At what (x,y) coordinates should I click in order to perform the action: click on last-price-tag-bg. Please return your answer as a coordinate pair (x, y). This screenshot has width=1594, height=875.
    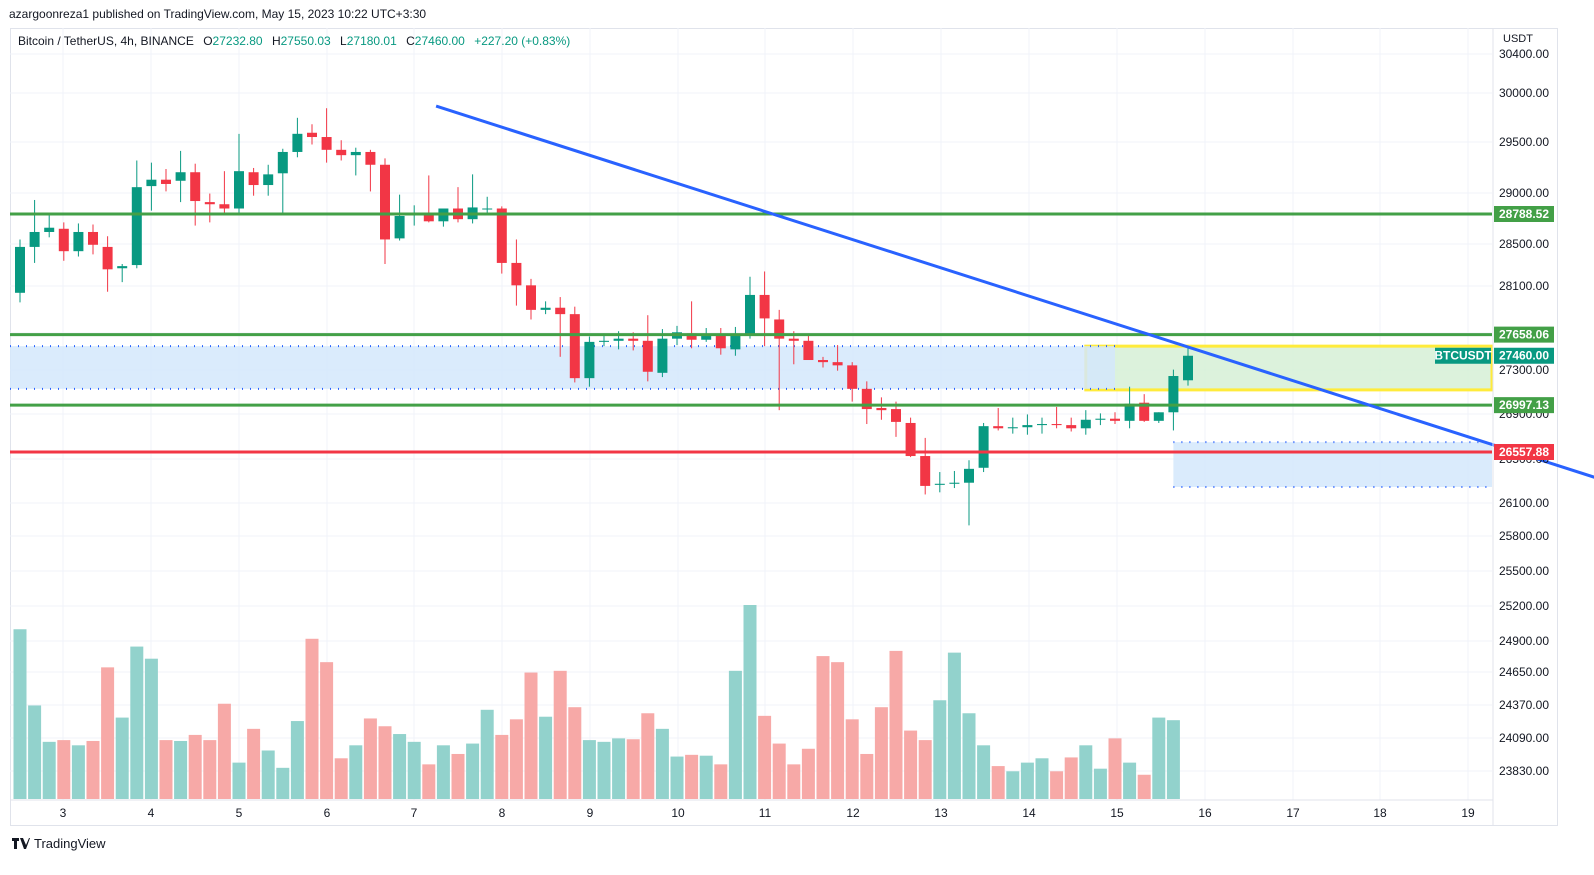
    Looking at the image, I should click on (1524, 355).